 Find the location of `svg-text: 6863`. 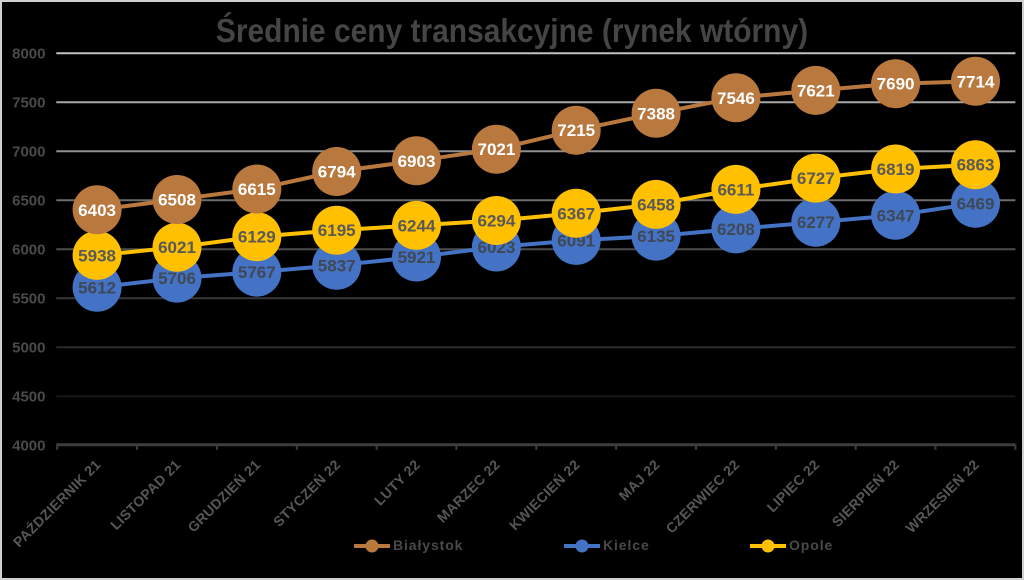

svg-text: 6863 is located at coordinates (976, 165).